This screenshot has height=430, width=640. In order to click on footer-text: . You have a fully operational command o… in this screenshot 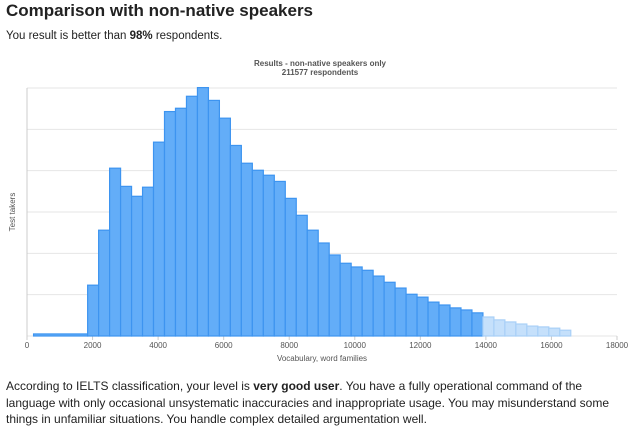, I will do `click(308, 402)`.